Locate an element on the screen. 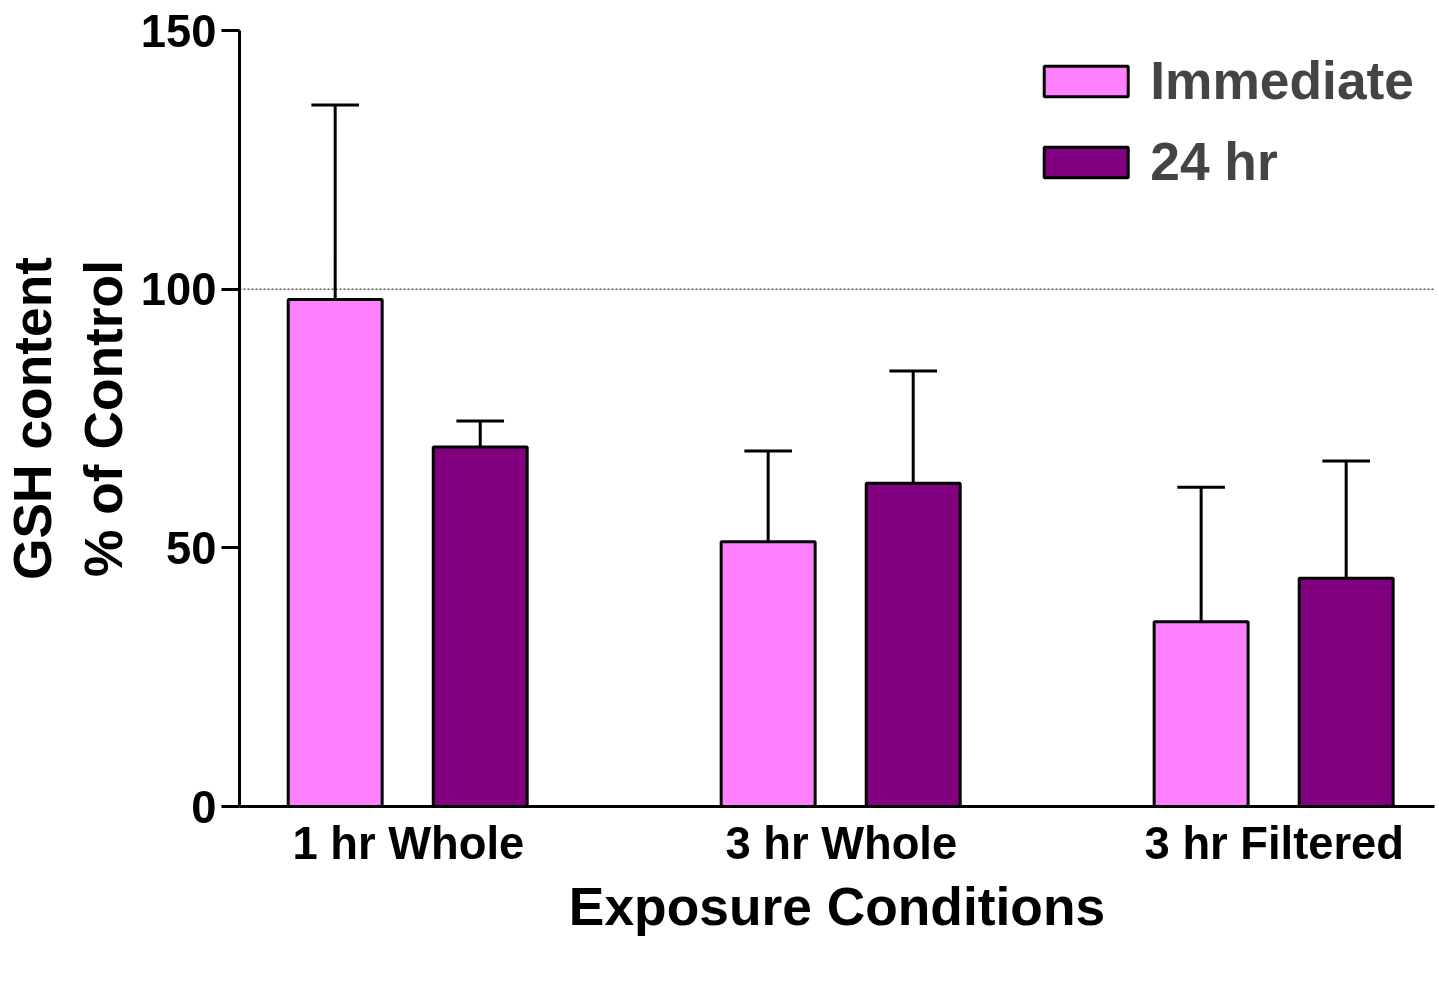 The image size is (1439, 986). y-tick-label: 50 is located at coordinates (191, 548).